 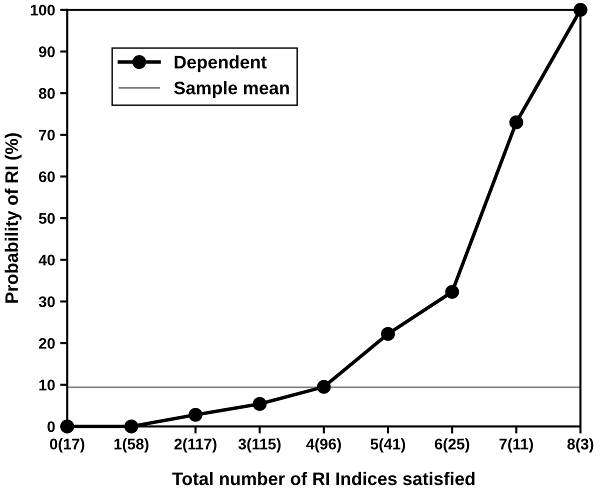 I want to click on y-tick-label: 90, so click(x=46, y=52).